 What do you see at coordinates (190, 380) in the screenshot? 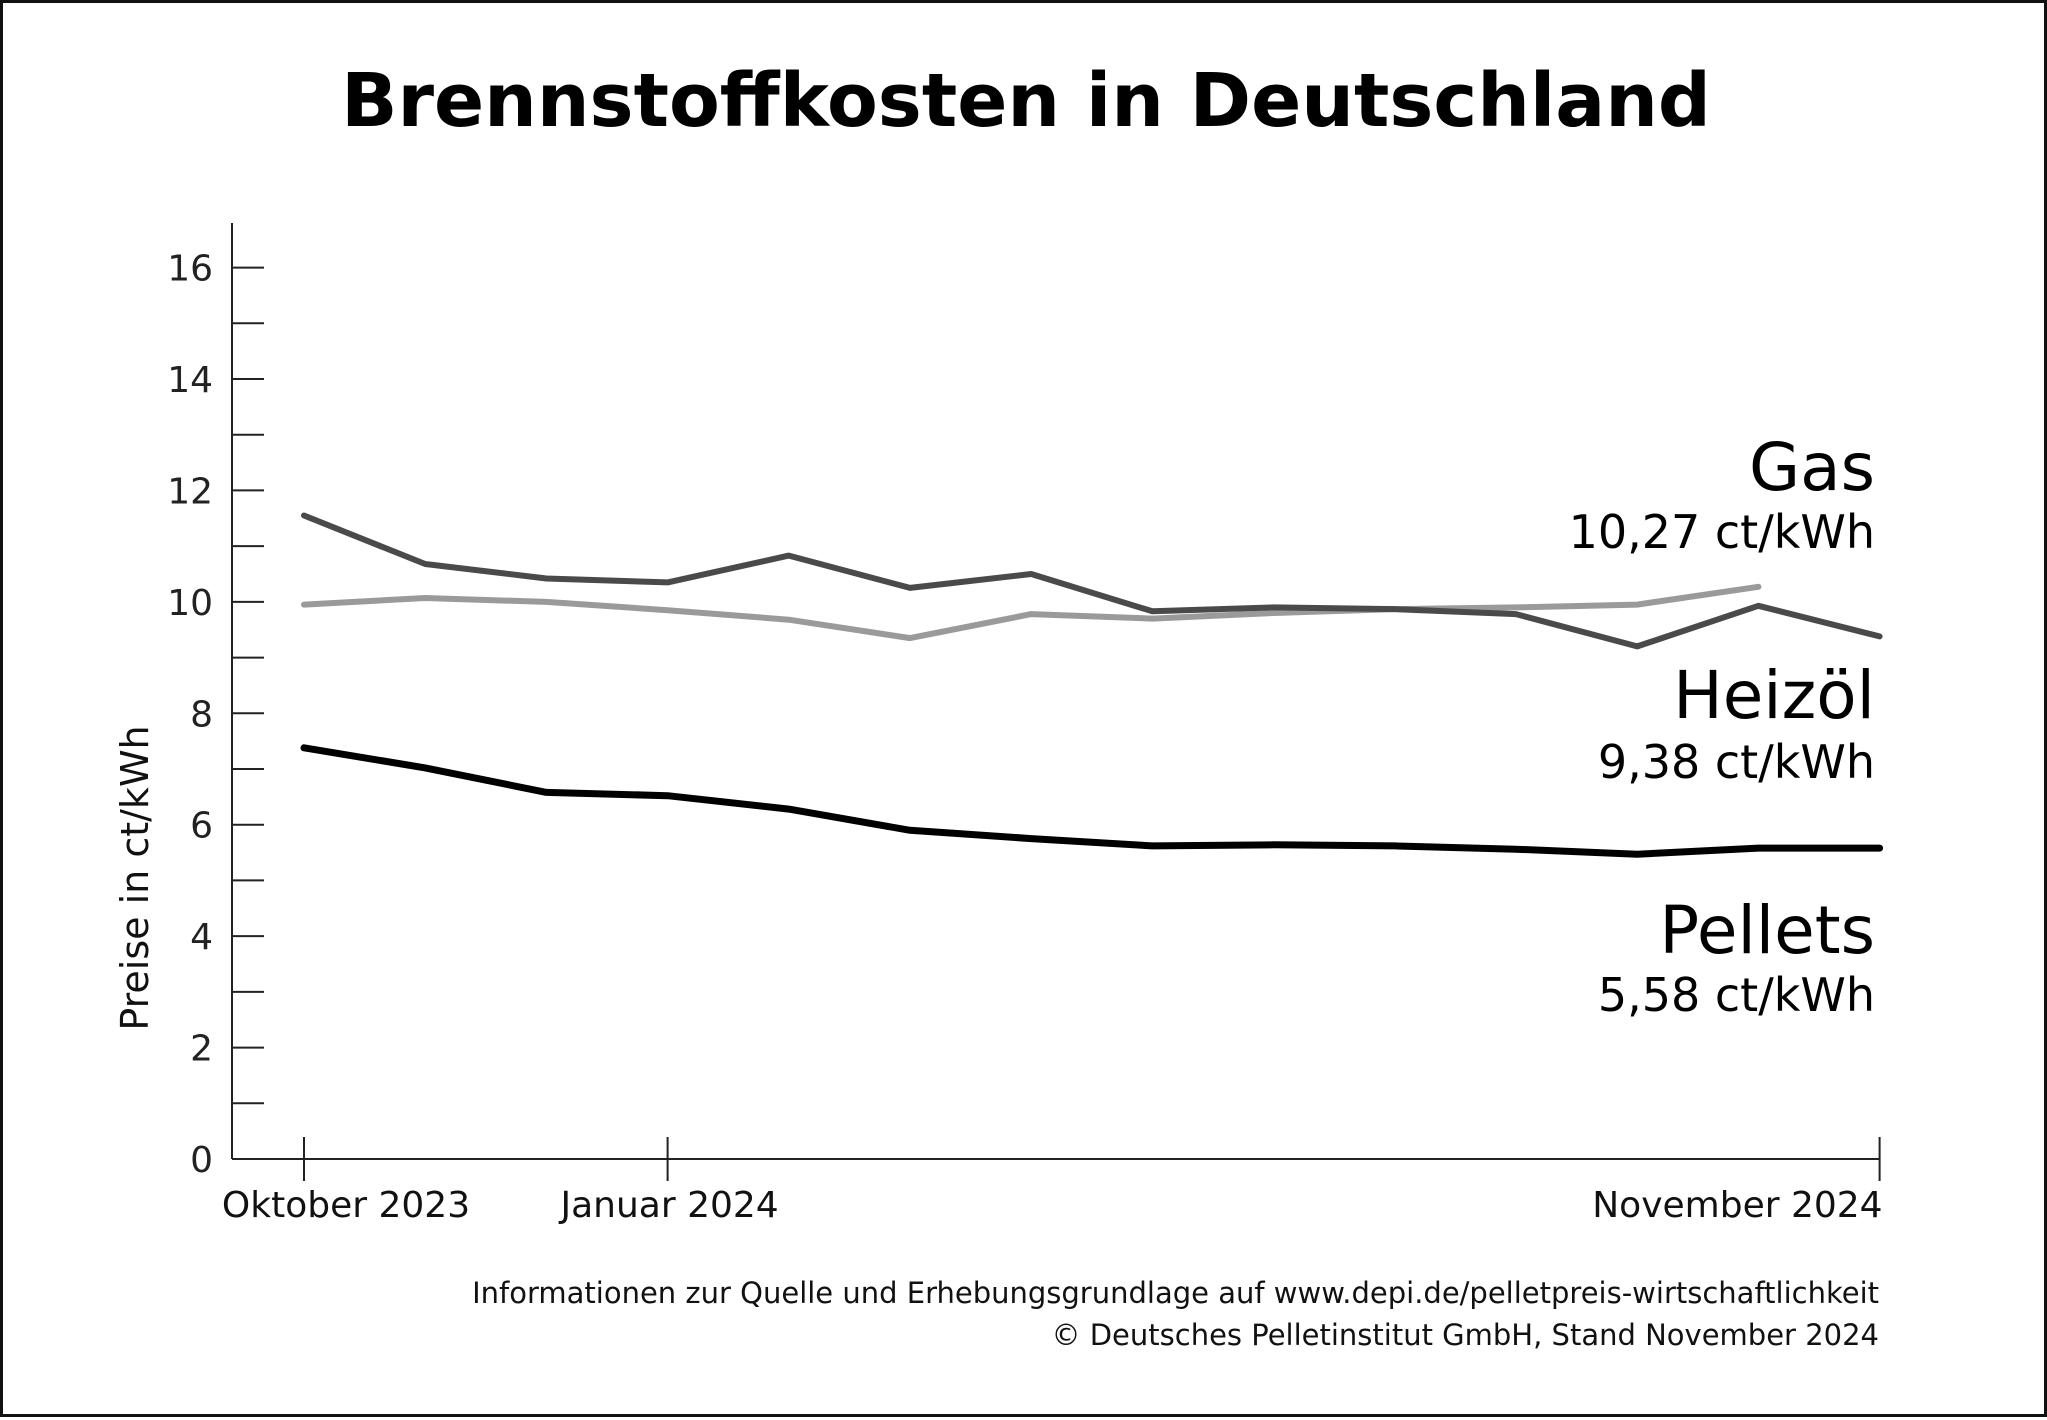
I see `y-tick-label: 14` at bounding box center [190, 380].